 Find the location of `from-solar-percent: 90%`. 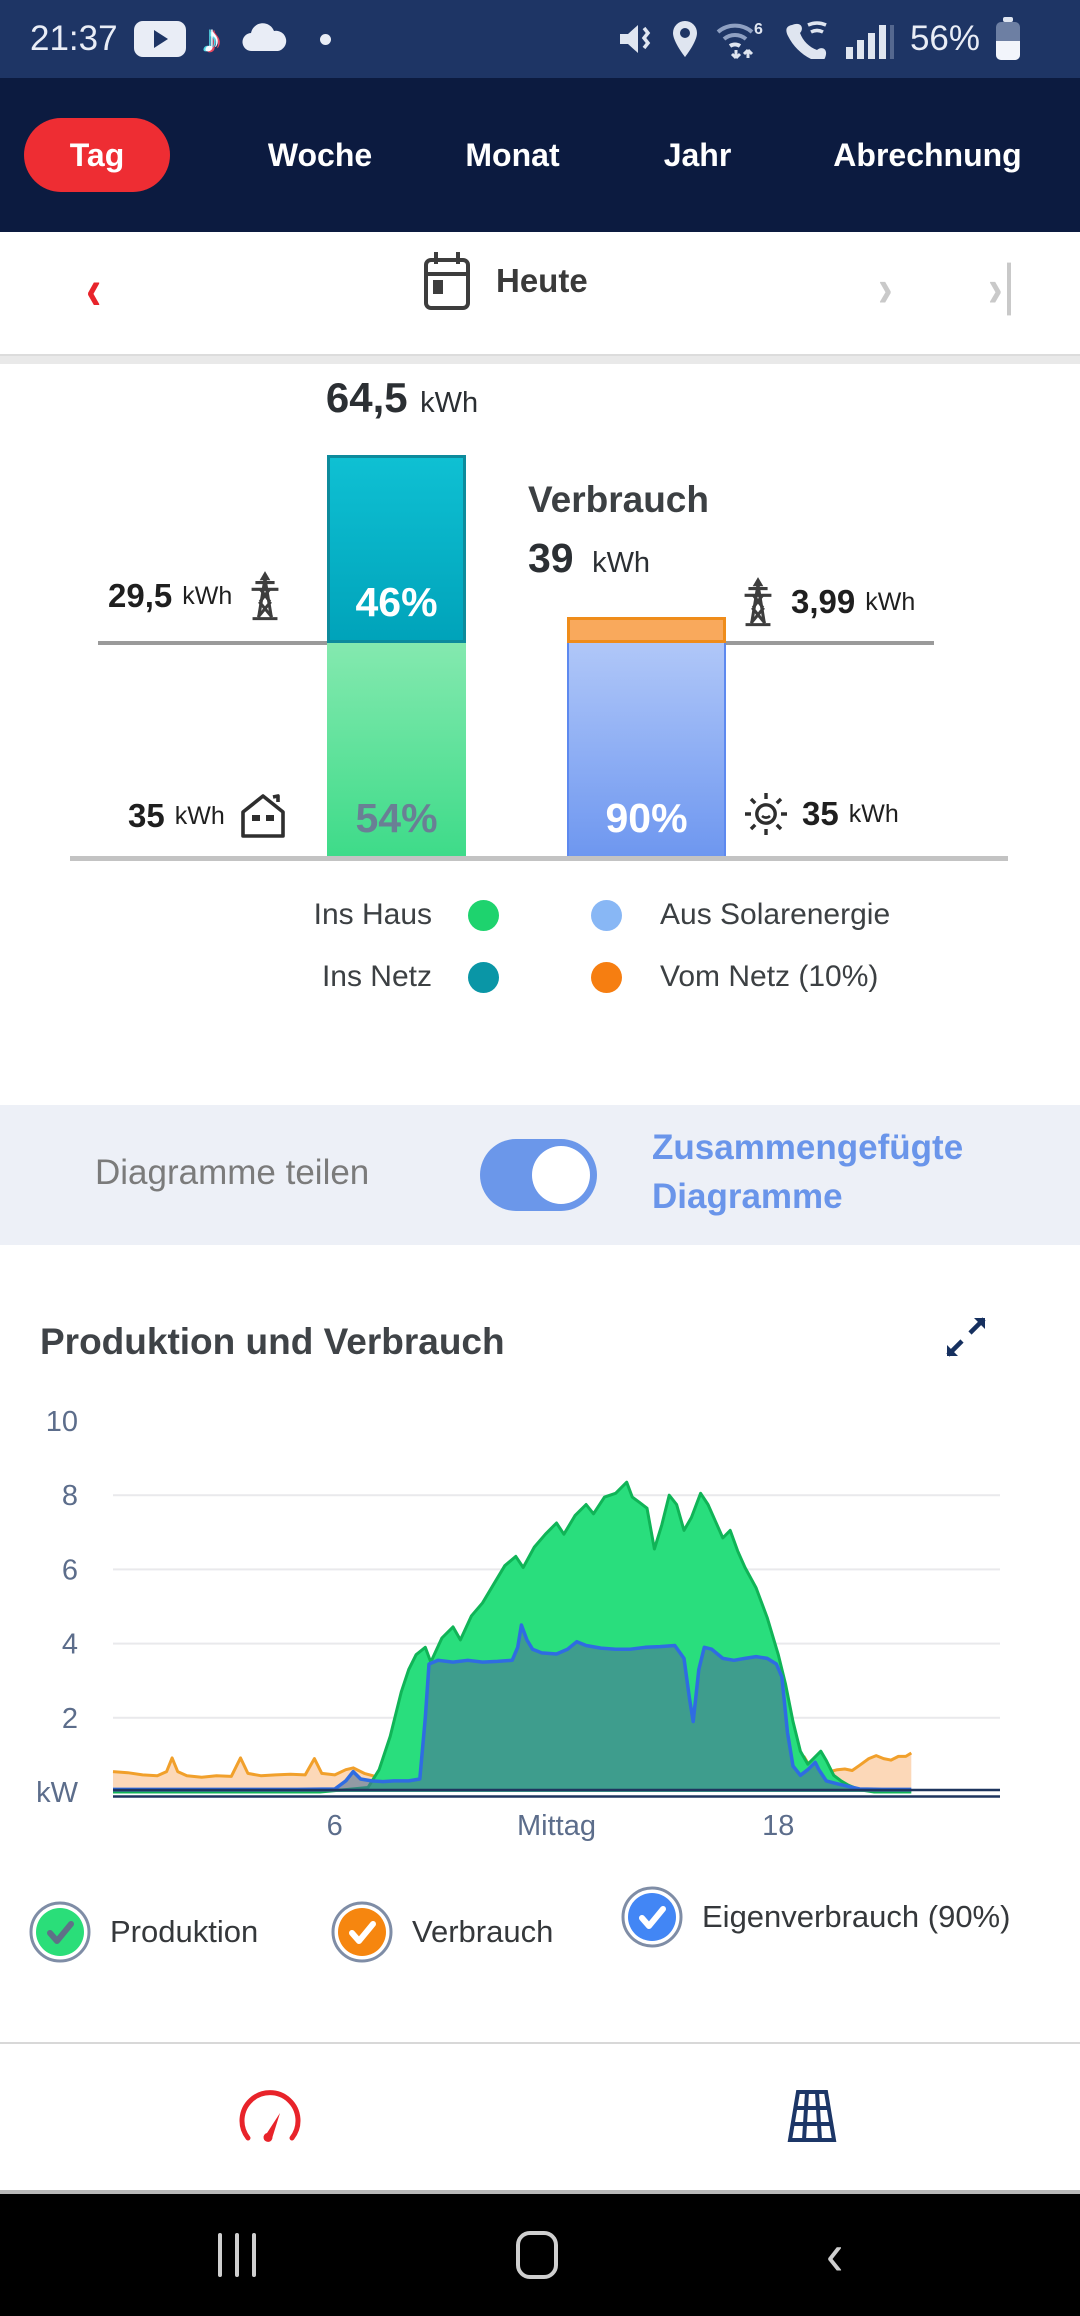

from-solar-percent: 90% is located at coordinates (646, 818).